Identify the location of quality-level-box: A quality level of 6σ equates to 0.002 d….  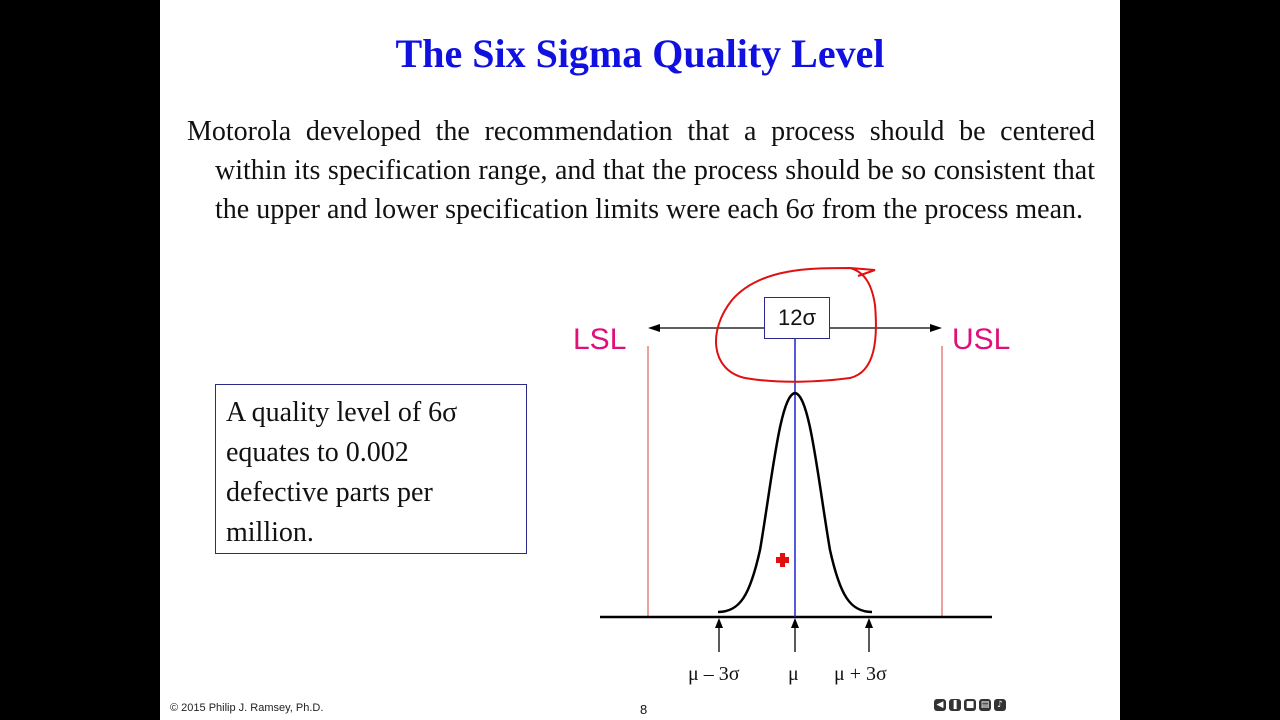
(371, 469).